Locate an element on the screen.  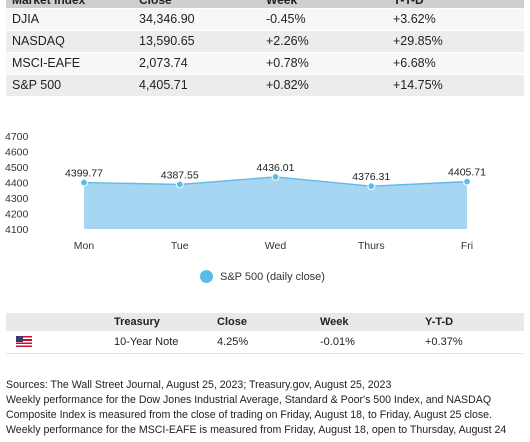
header-market-index: Market Index is located at coordinates (69, 4).